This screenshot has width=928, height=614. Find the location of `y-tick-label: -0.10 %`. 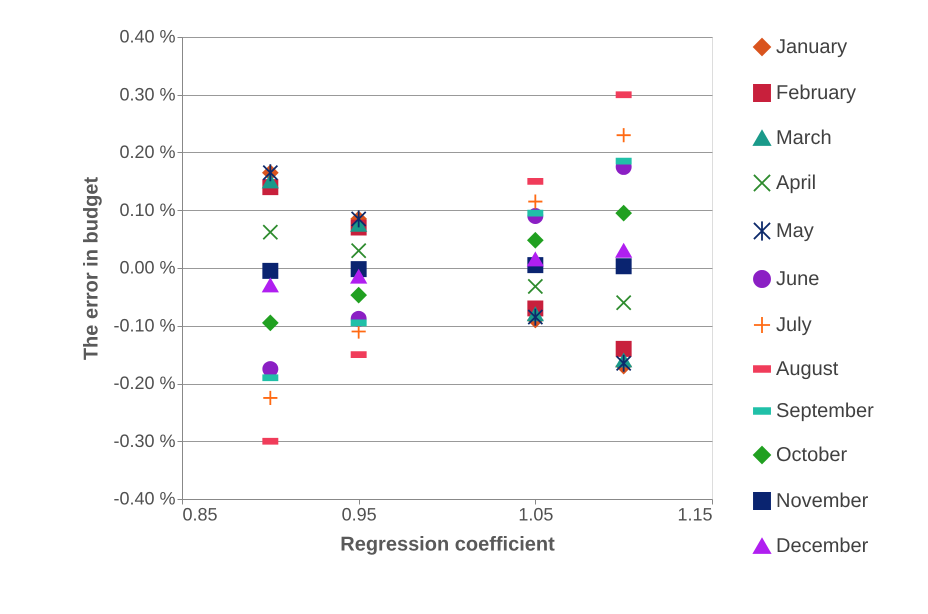

y-tick-label: -0.10 % is located at coordinates (144, 325).